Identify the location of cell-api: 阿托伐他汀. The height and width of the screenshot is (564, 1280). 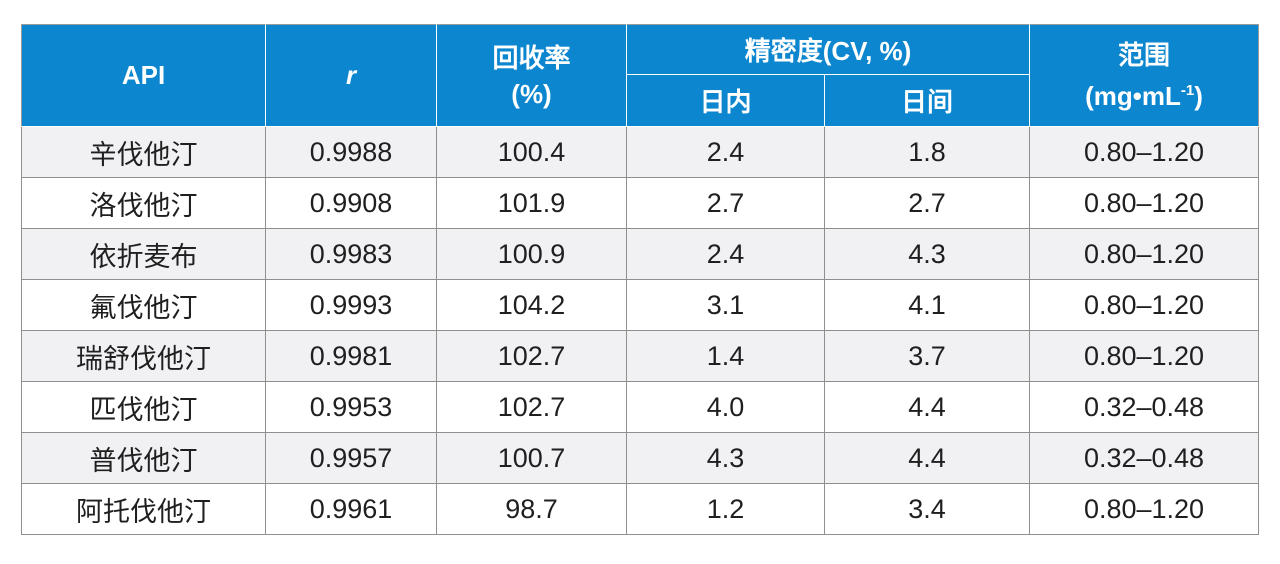
(143, 509).